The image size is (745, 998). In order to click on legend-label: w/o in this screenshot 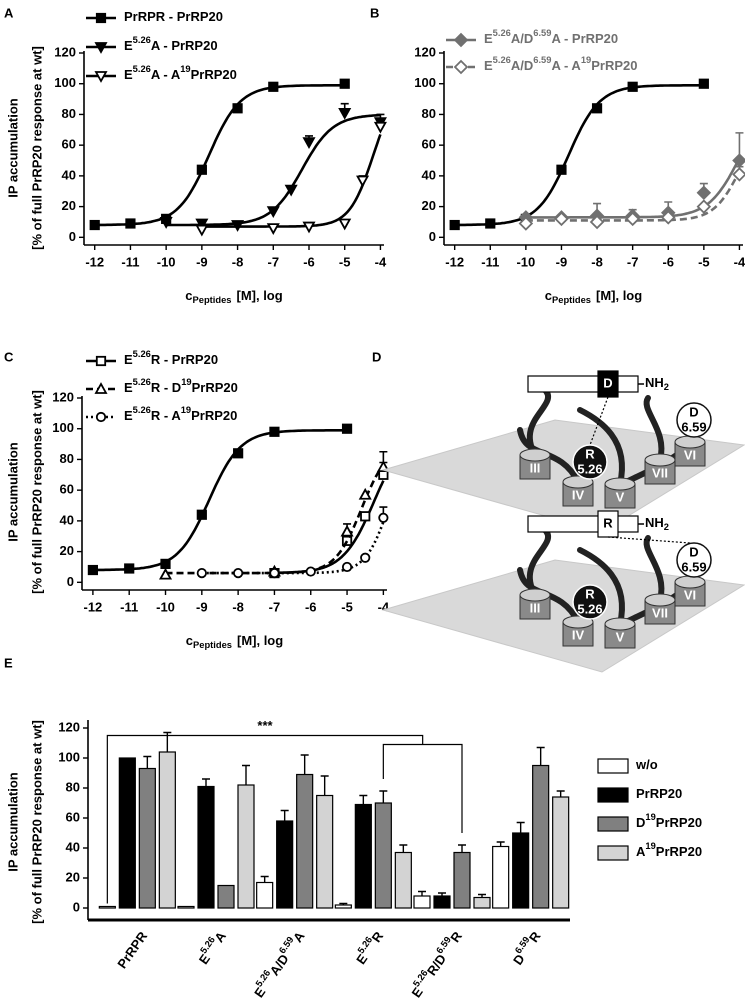, I will do `click(646, 764)`.